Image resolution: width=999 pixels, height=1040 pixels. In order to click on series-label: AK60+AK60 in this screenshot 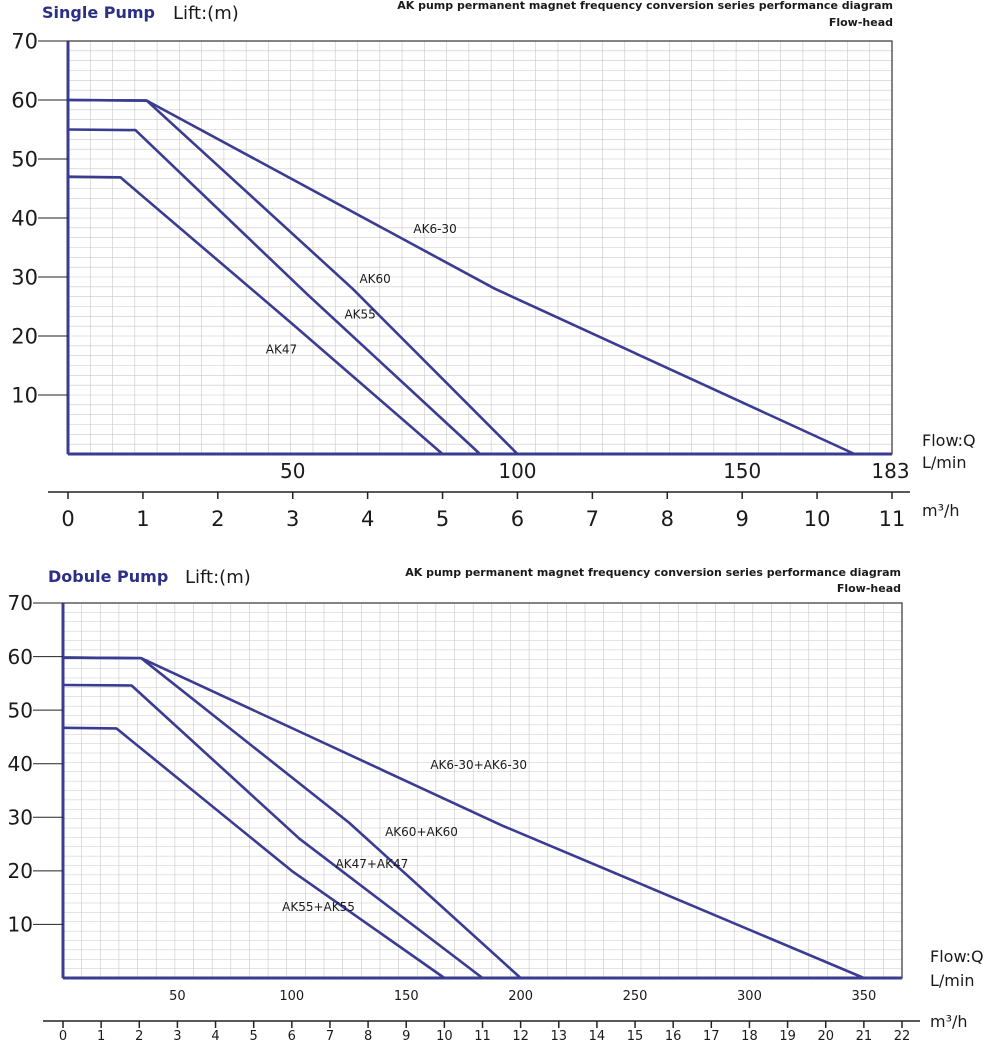, I will do `click(421, 832)`.